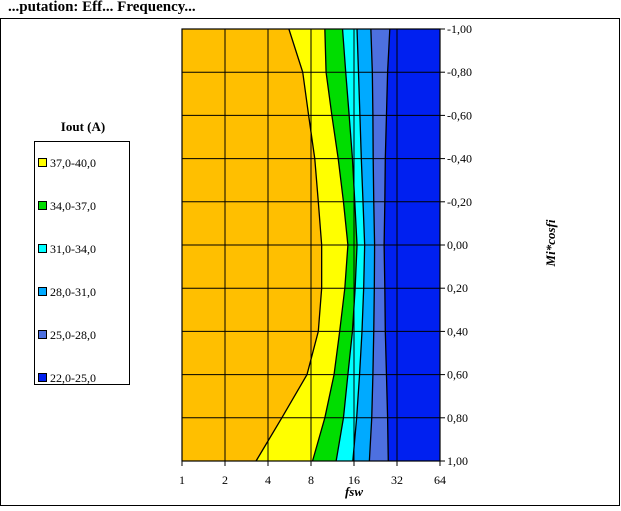  Describe the element at coordinates (457, 288) in the screenshot. I see `y-tick-label: 0,20` at that location.